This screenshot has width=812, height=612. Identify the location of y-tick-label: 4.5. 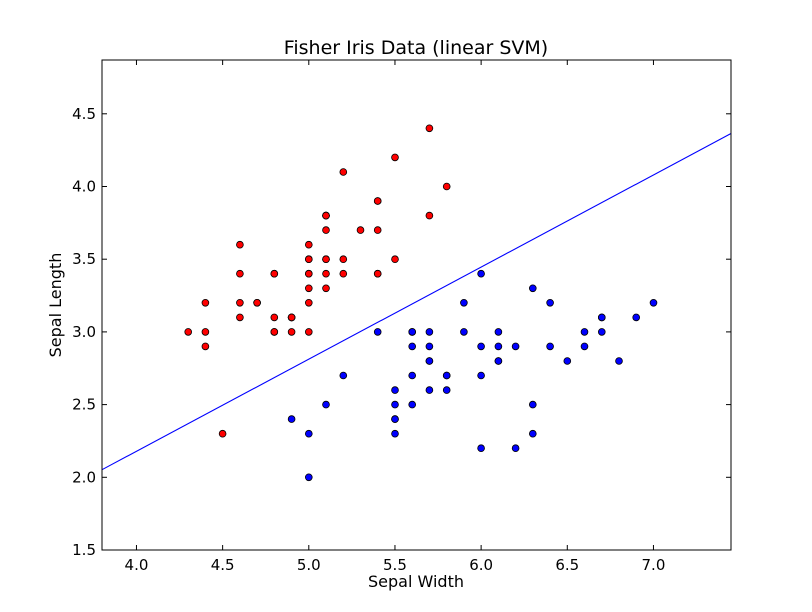
(84, 114).